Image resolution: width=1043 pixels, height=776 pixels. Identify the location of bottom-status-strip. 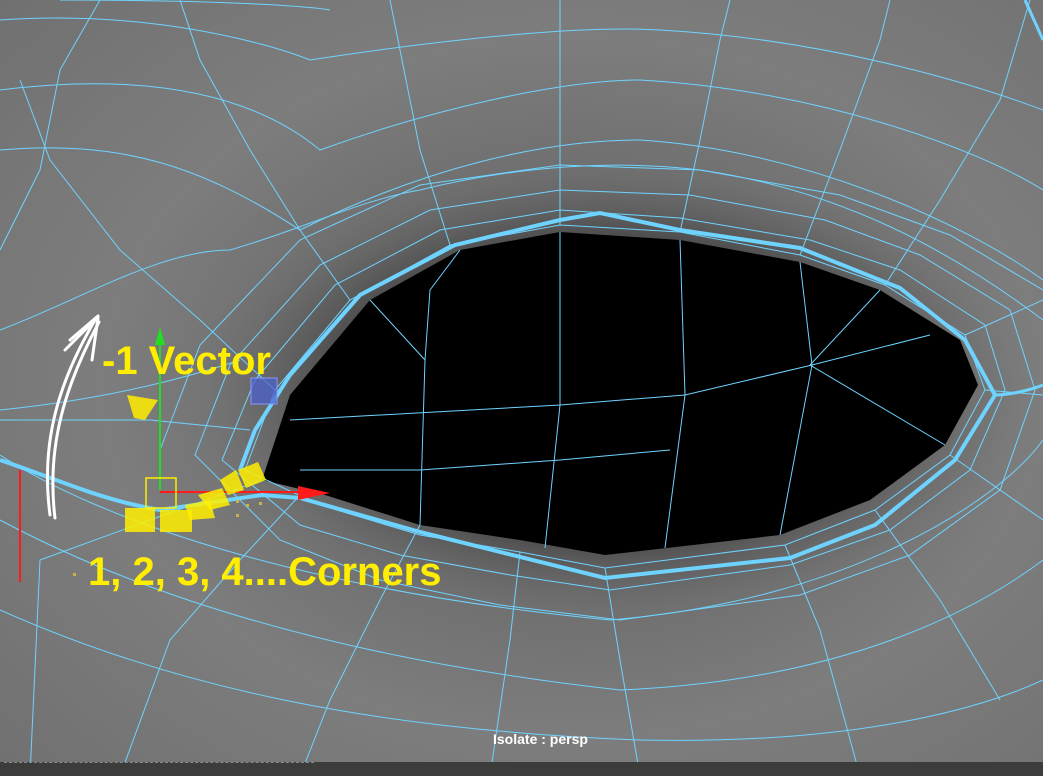
(521, 769).